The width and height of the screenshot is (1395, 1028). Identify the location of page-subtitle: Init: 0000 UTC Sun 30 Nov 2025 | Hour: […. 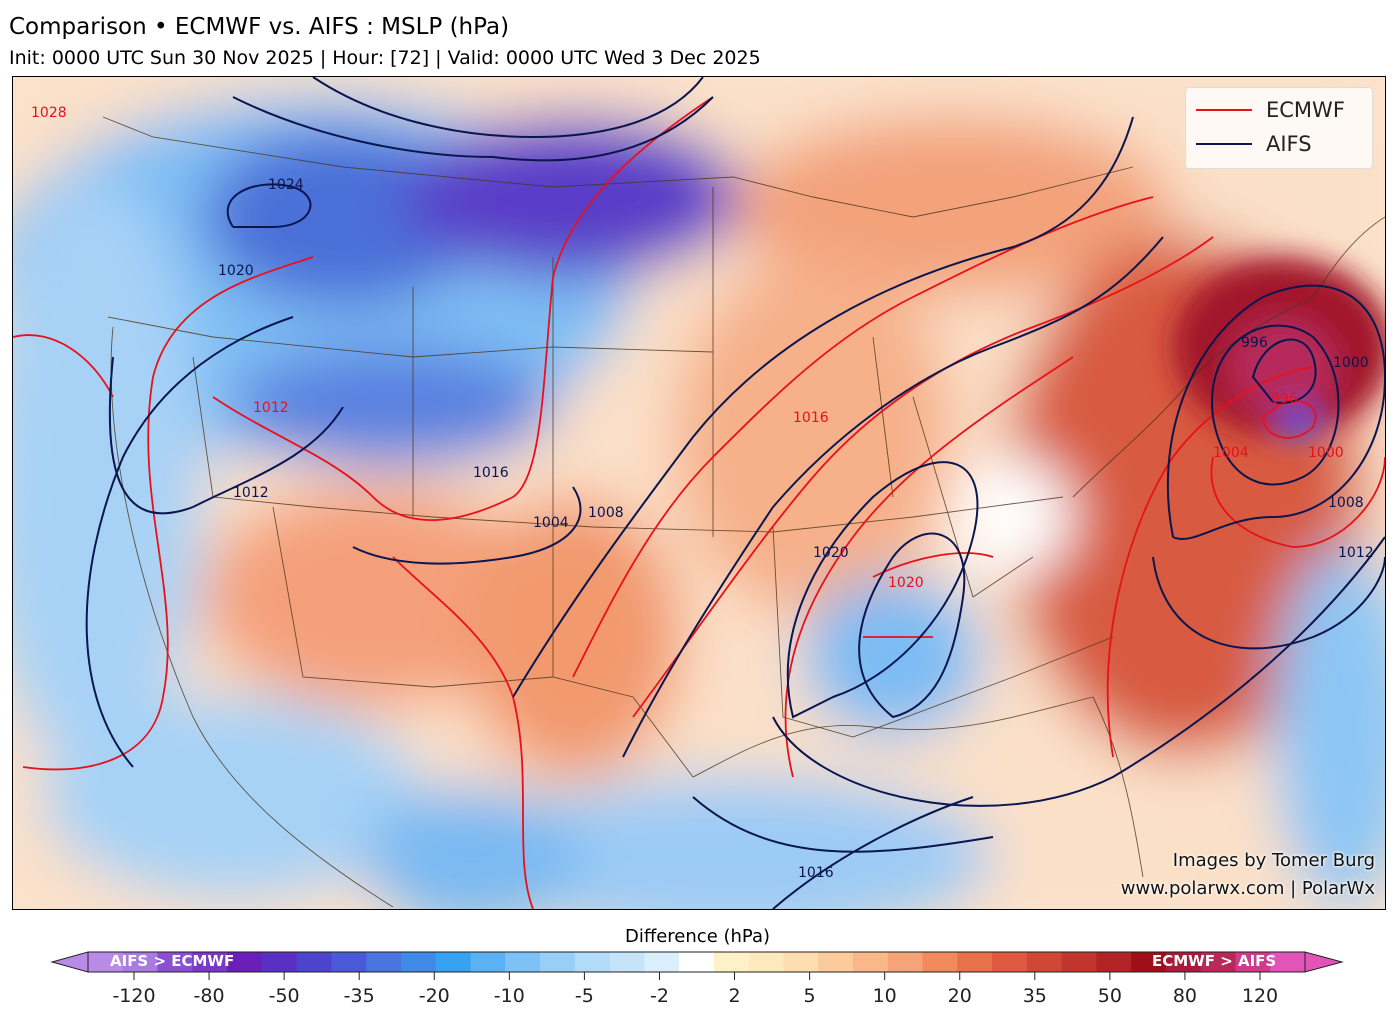
(385, 58).